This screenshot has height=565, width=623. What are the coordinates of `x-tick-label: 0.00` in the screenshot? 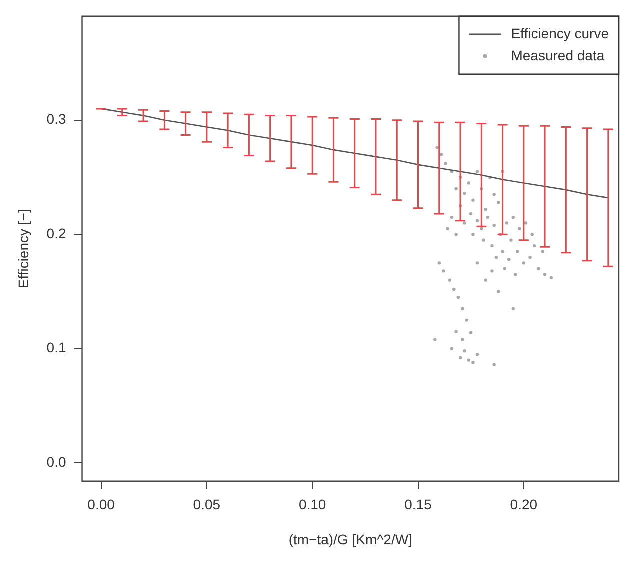 It's located at (102, 504).